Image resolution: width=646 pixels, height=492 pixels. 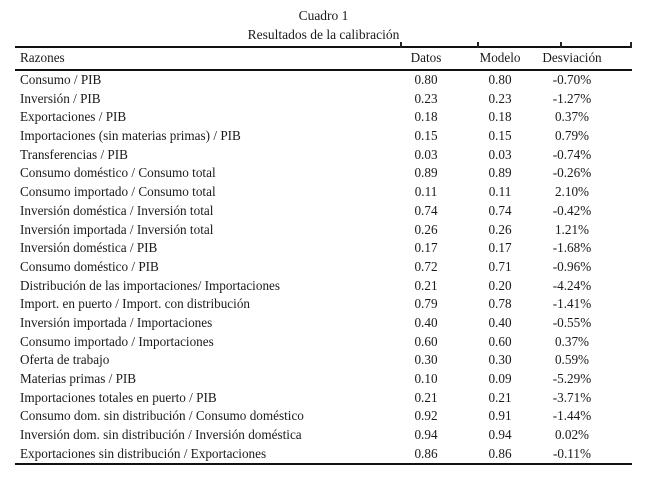 I want to click on cell-desviacion: -1.44%, so click(x=572, y=416).